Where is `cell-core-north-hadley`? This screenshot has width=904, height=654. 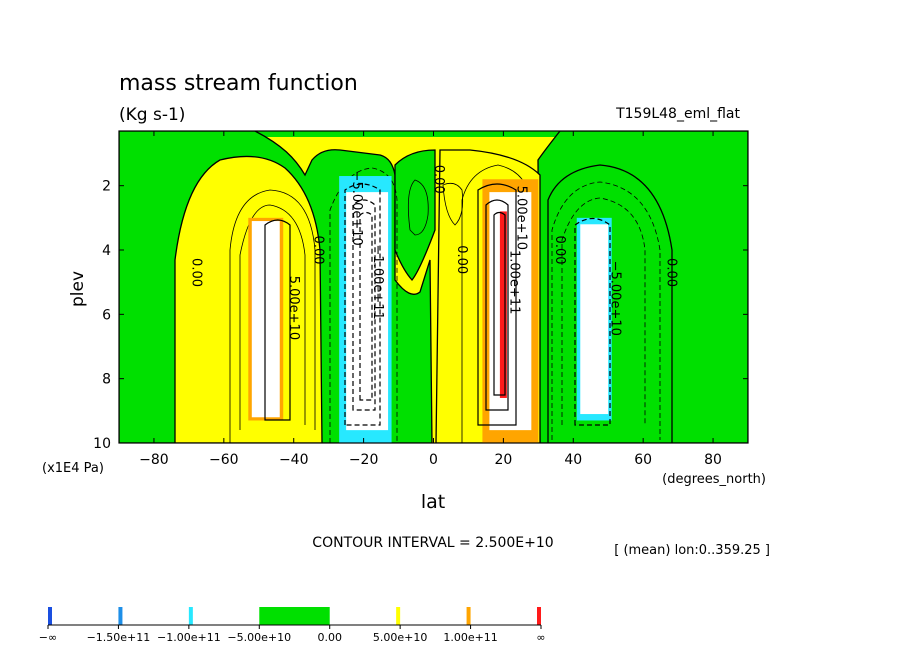
cell-core-north-hadley is located at coordinates (510, 311).